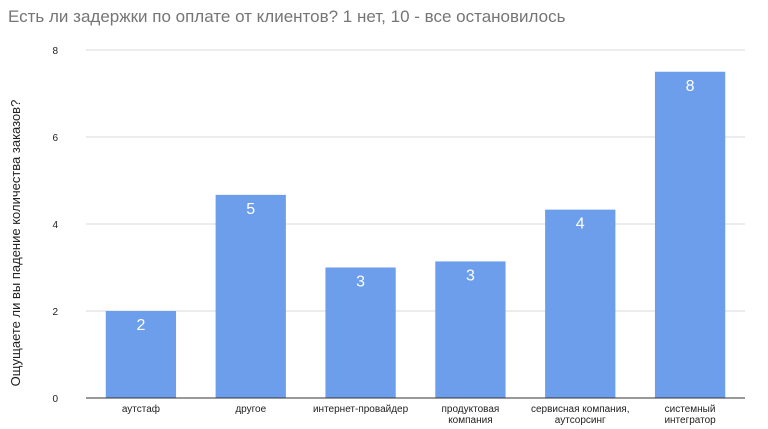  Describe the element at coordinates (55, 312) in the screenshot. I see `y-tick-label: 2` at that location.